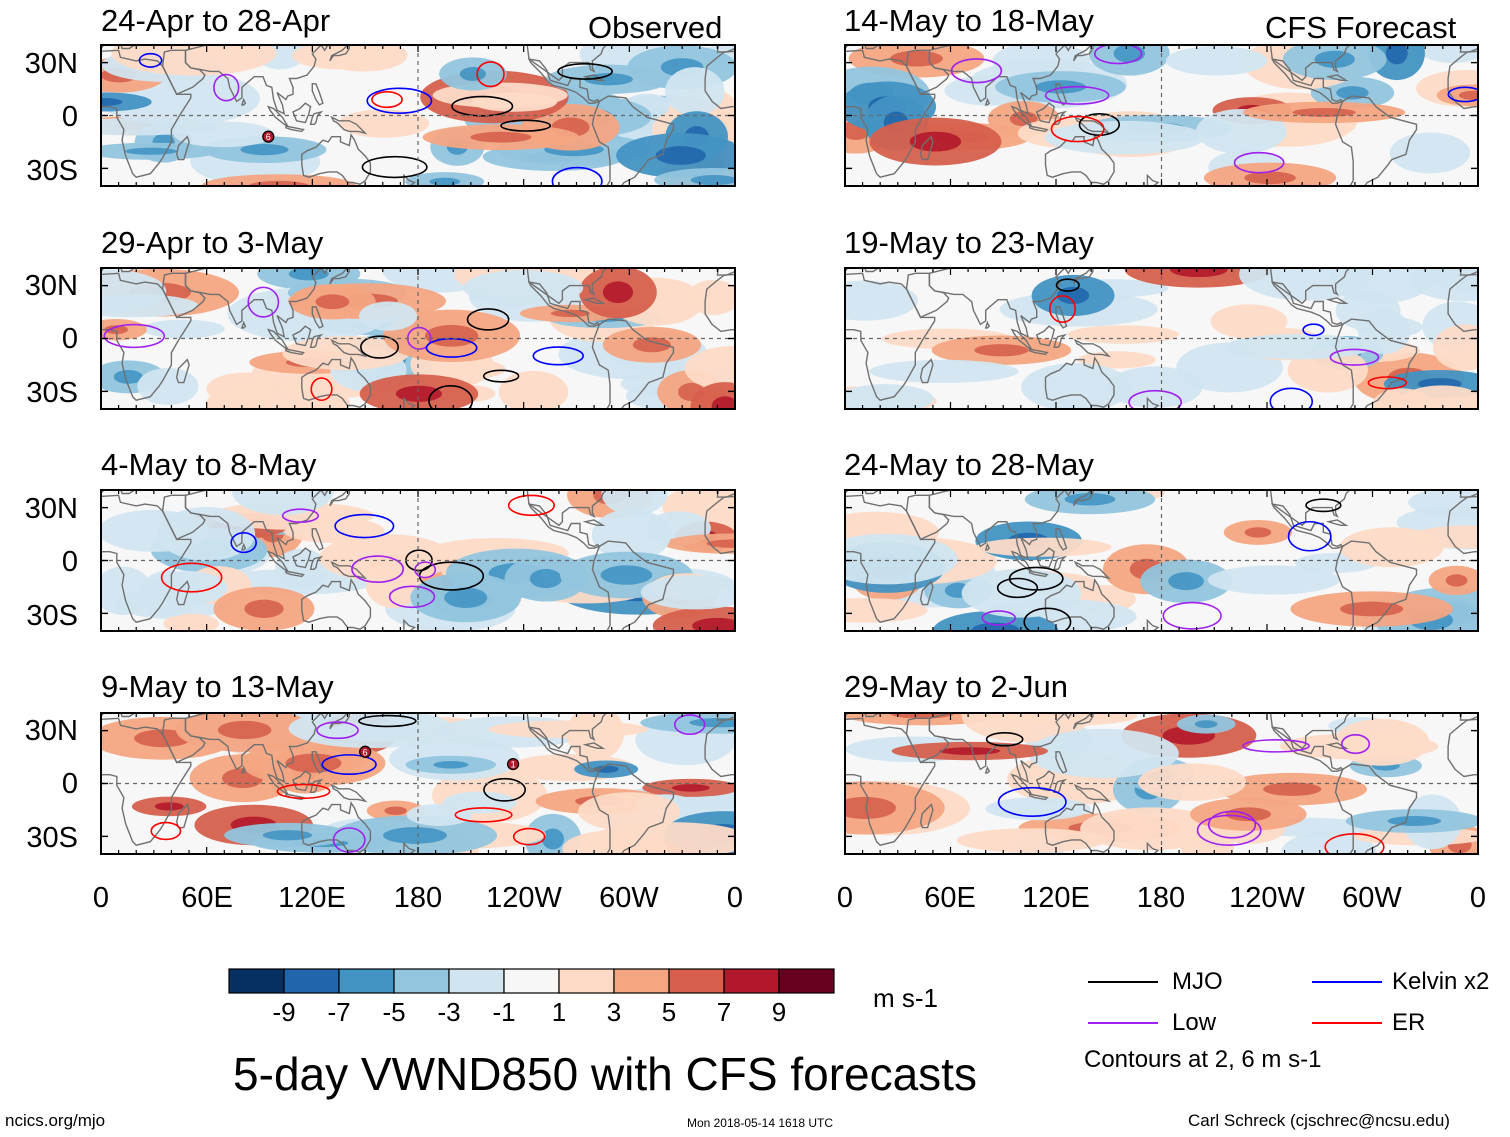  I want to click on panel-field, so click(1161, 338).